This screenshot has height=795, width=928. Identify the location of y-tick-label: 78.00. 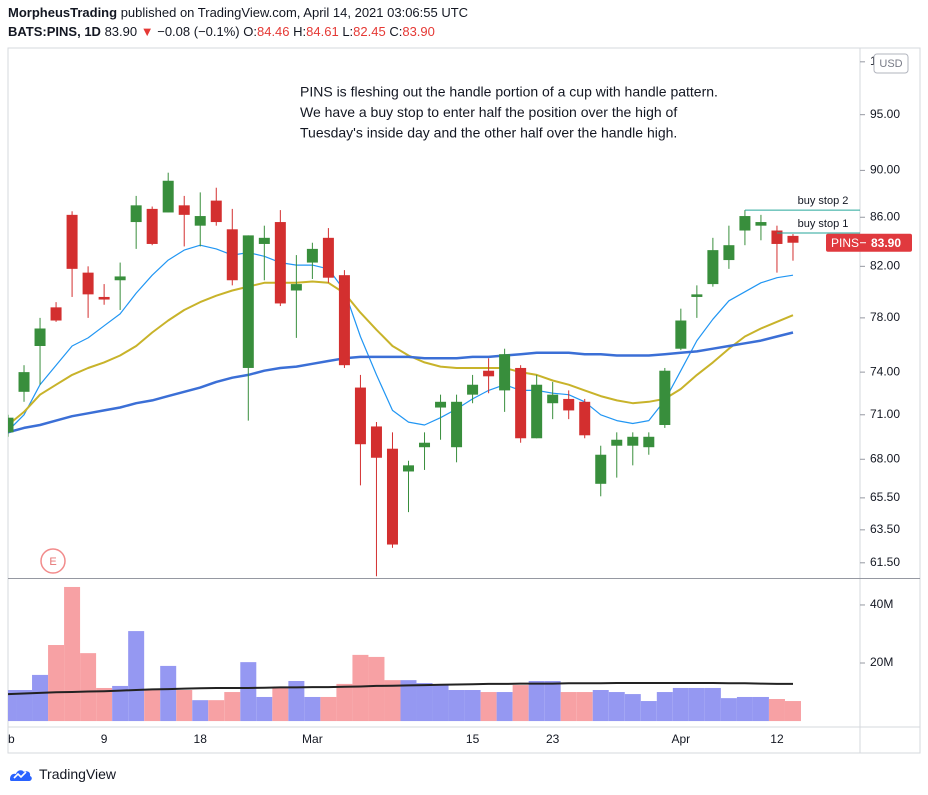
(885, 317).